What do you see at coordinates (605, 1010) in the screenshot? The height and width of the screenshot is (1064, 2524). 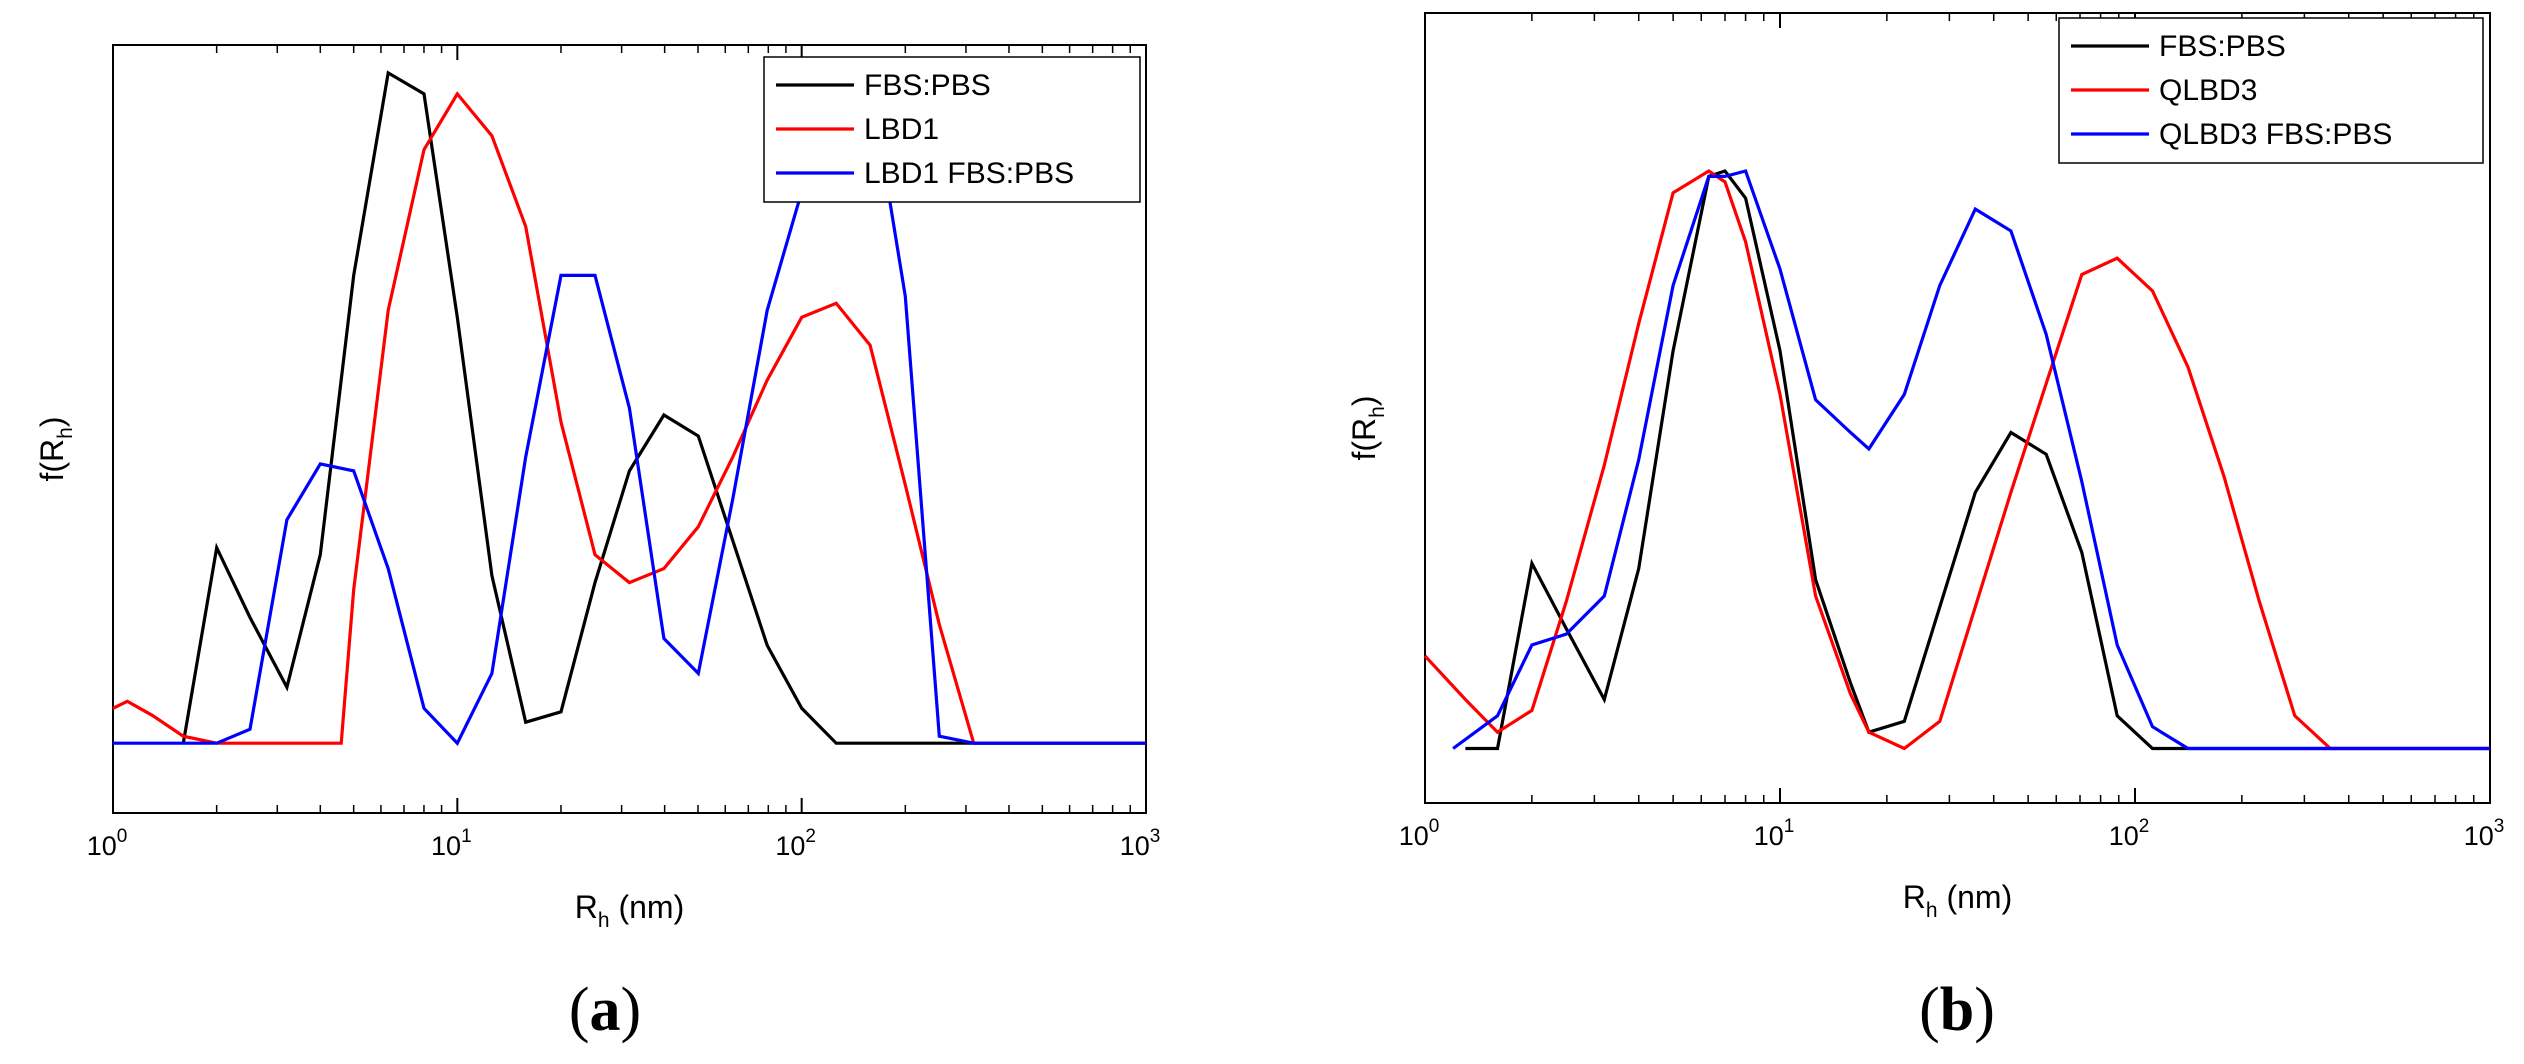 I see `panel-label: (a)` at bounding box center [605, 1010].